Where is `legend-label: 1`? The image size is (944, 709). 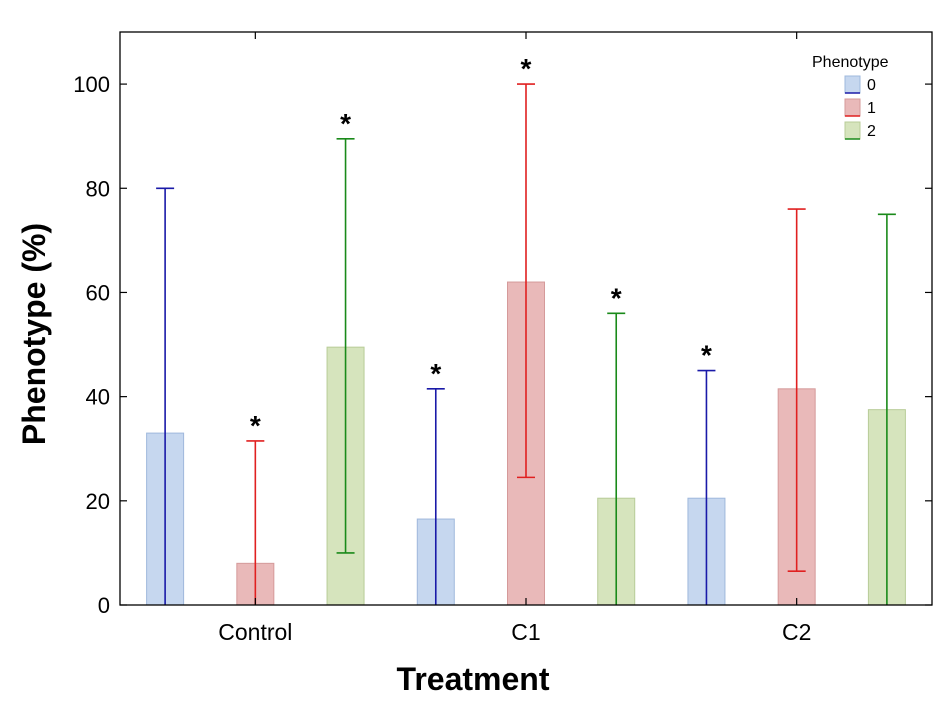
legend-label: 1 is located at coordinates (871, 108).